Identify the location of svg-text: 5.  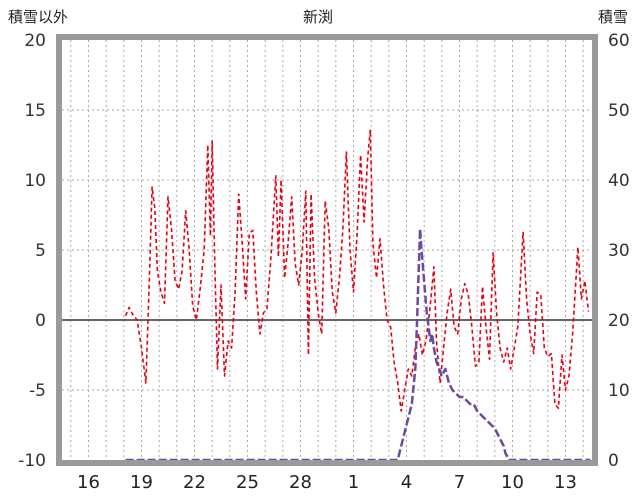
(40, 251).